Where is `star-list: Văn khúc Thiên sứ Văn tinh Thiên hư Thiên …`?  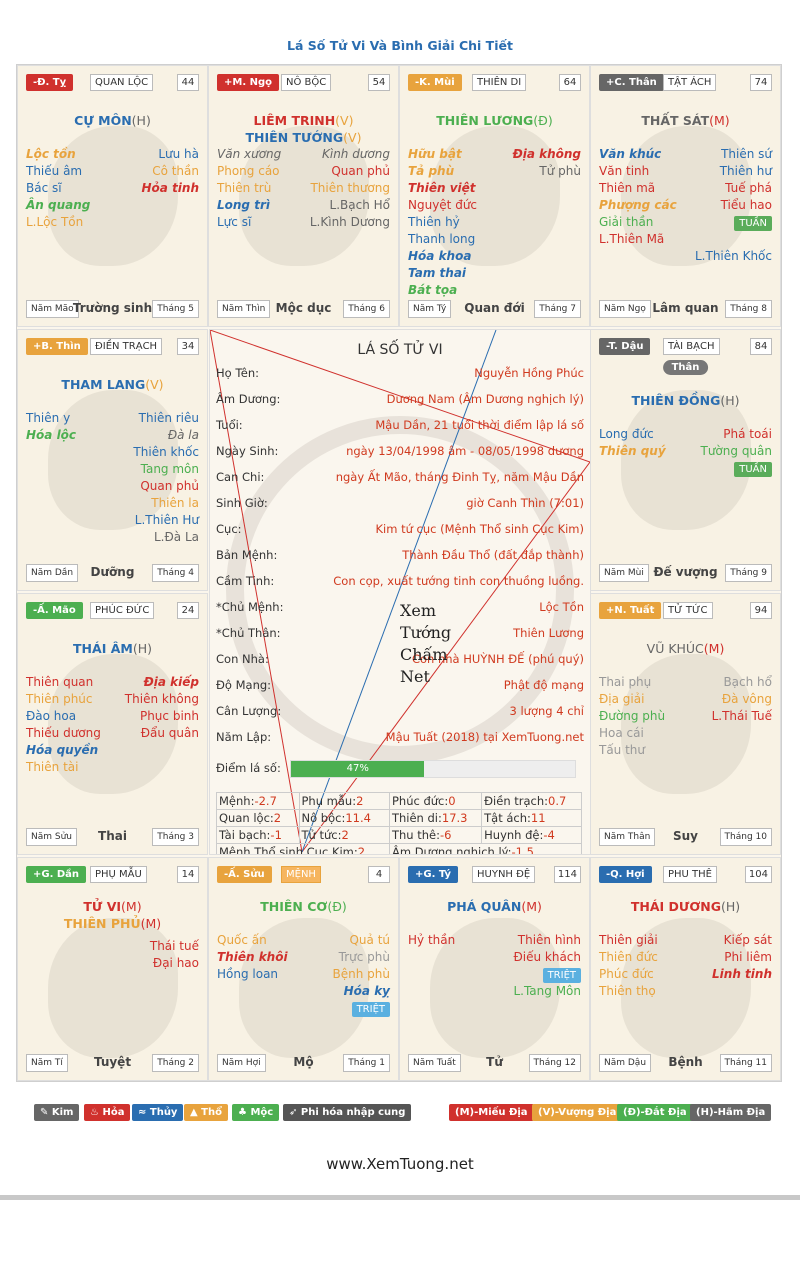 star-list: Văn khúc Thiên sứ Văn tinh Thiên hư Thiên … is located at coordinates (685, 205).